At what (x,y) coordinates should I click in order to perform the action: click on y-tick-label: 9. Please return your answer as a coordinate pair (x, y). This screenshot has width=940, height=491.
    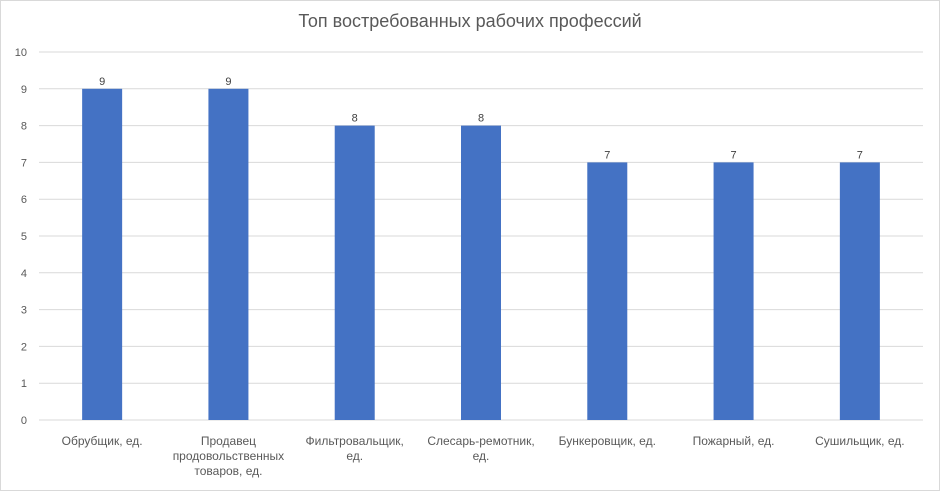
    Looking at the image, I should click on (24, 90).